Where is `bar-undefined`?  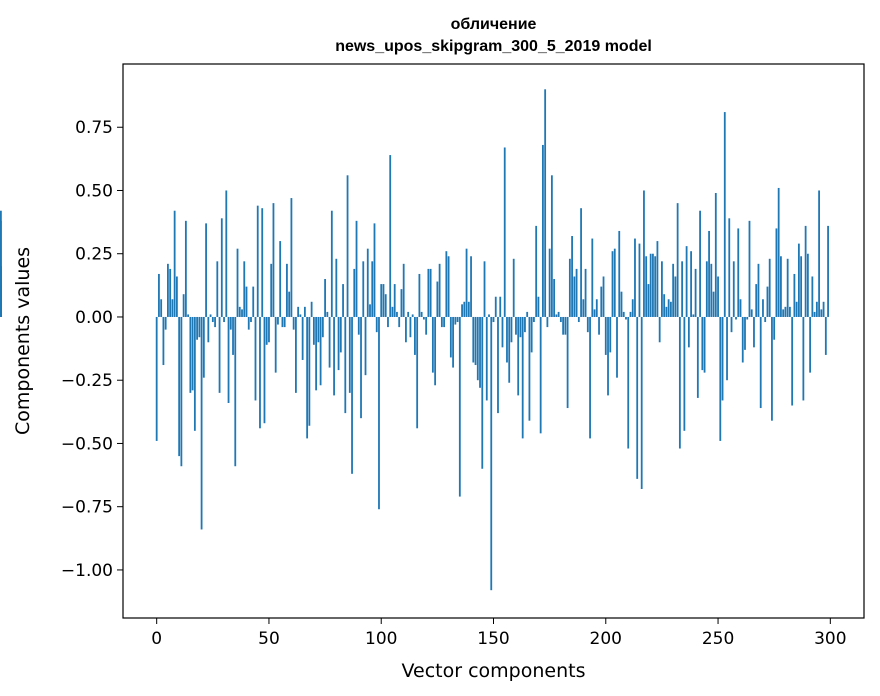
bar-undefined is located at coordinates (1, 301).